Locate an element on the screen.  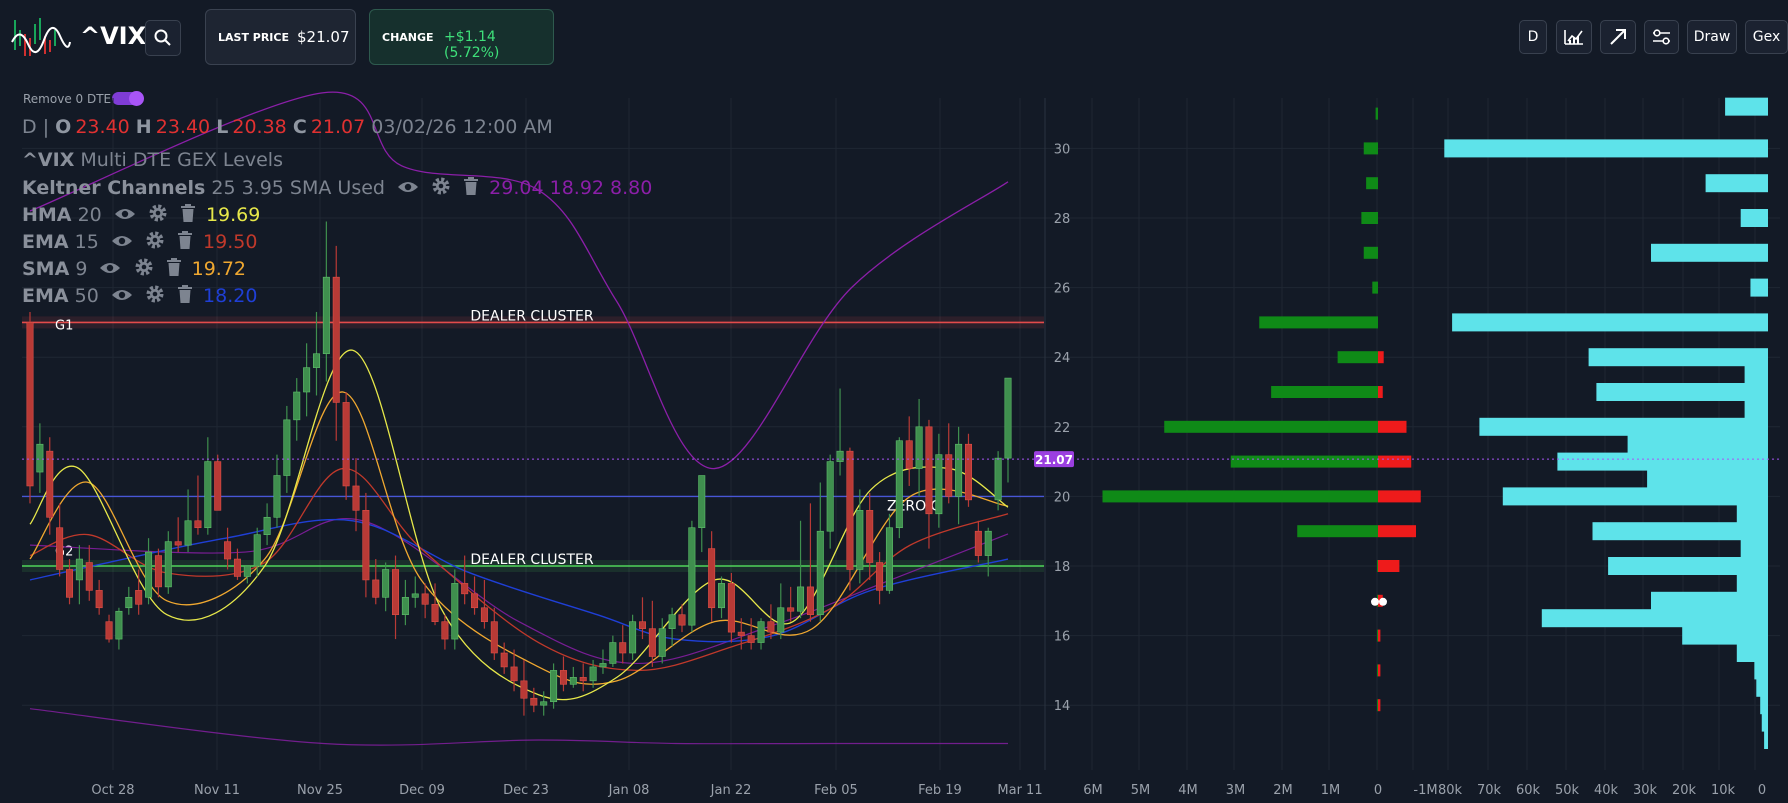
interval-button: D is located at coordinates (1533, 37).